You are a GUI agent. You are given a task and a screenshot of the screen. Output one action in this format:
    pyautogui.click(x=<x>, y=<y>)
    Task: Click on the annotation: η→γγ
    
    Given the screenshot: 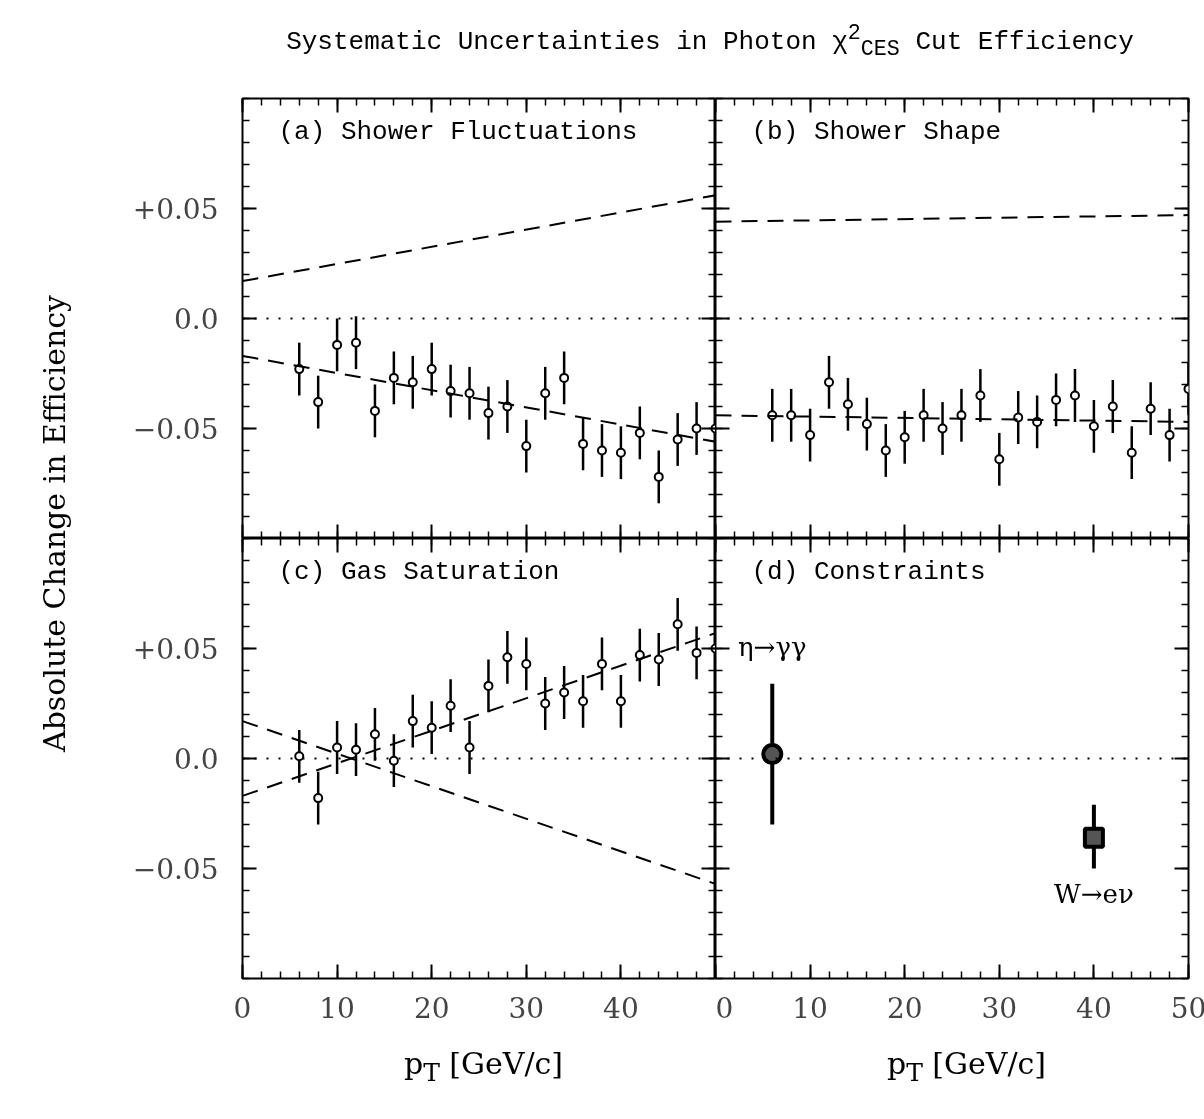 What is the action you would take?
    pyautogui.click(x=772, y=646)
    